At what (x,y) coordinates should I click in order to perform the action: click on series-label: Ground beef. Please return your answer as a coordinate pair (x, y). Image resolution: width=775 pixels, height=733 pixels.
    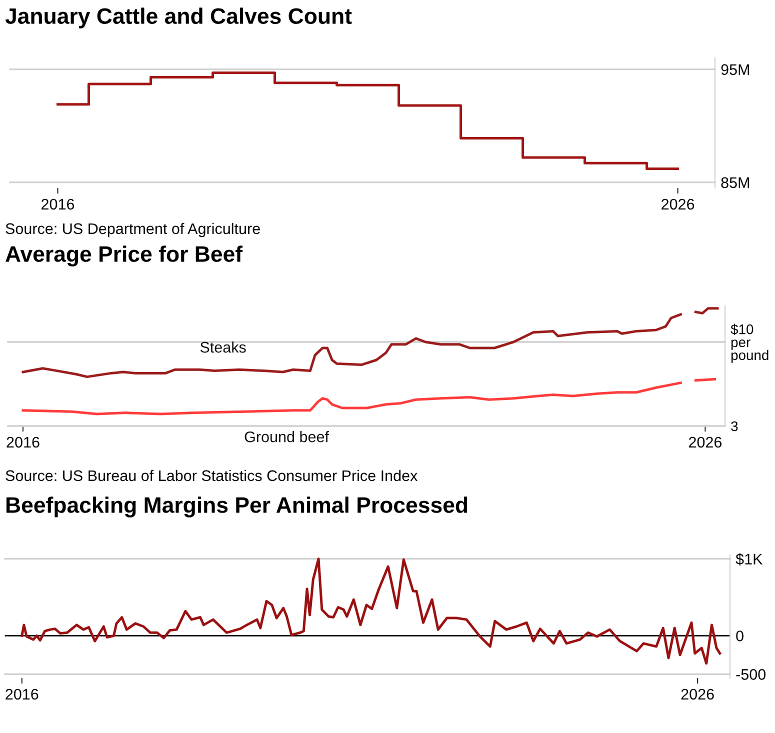
    Looking at the image, I should click on (287, 436).